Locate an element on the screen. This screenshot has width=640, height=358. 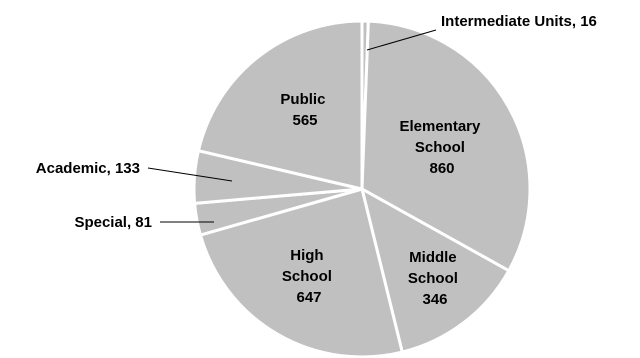
label-special: Special, 81 is located at coordinates (113, 222).